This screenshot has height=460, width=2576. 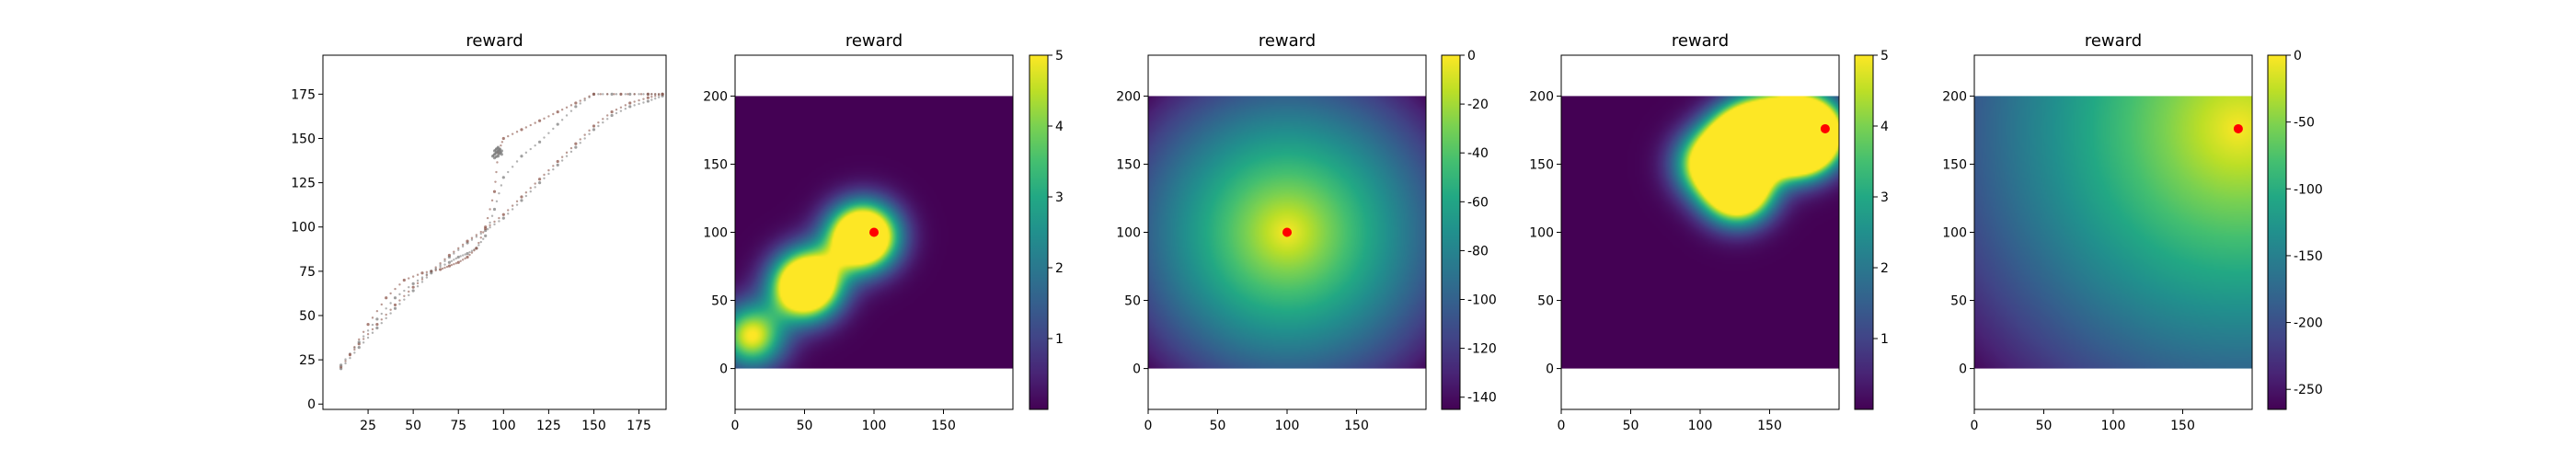 What do you see at coordinates (2308, 390) in the screenshot?
I see `colorbar-tick-label: -250` at bounding box center [2308, 390].